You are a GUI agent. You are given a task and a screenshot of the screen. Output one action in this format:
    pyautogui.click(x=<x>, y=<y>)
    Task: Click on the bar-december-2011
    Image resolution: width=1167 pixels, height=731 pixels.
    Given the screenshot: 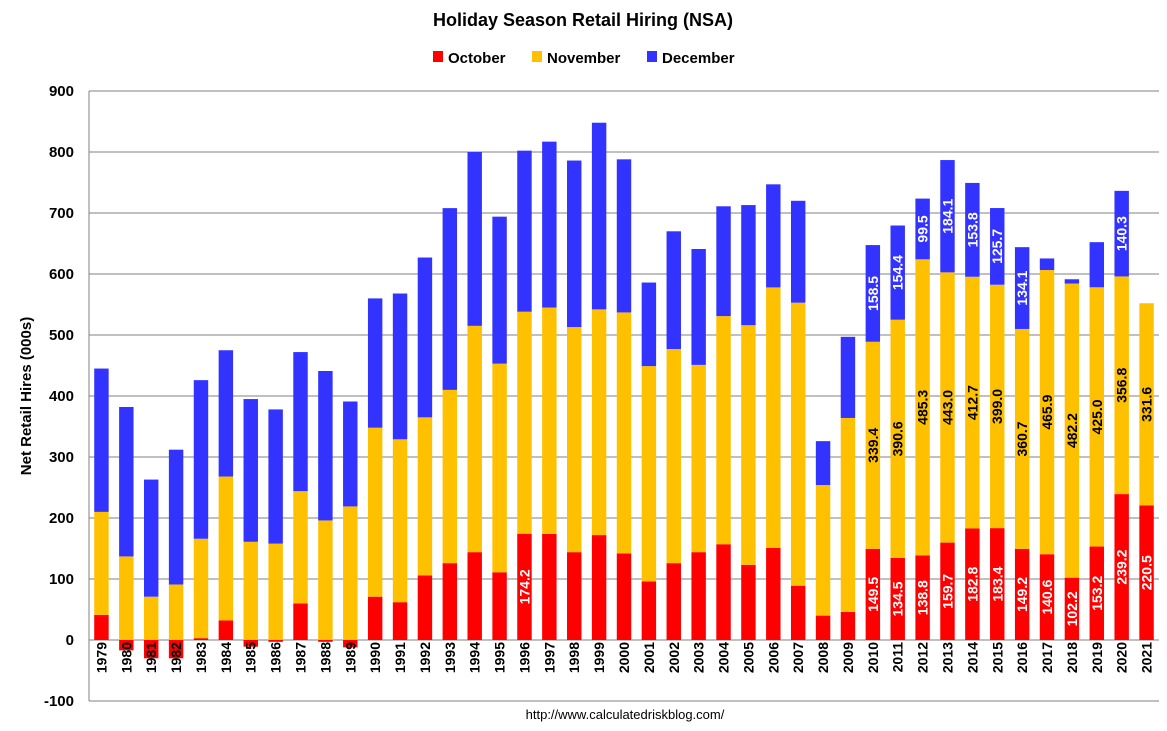 What is the action you would take?
    pyautogui.click(x=897, y=272)
    